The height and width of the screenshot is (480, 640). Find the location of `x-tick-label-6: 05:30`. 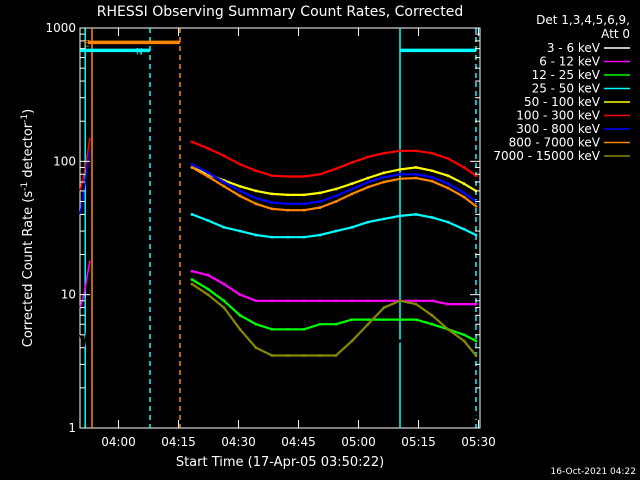

x-tick-label-6: 05:30 is located at coordinates (478, 442).